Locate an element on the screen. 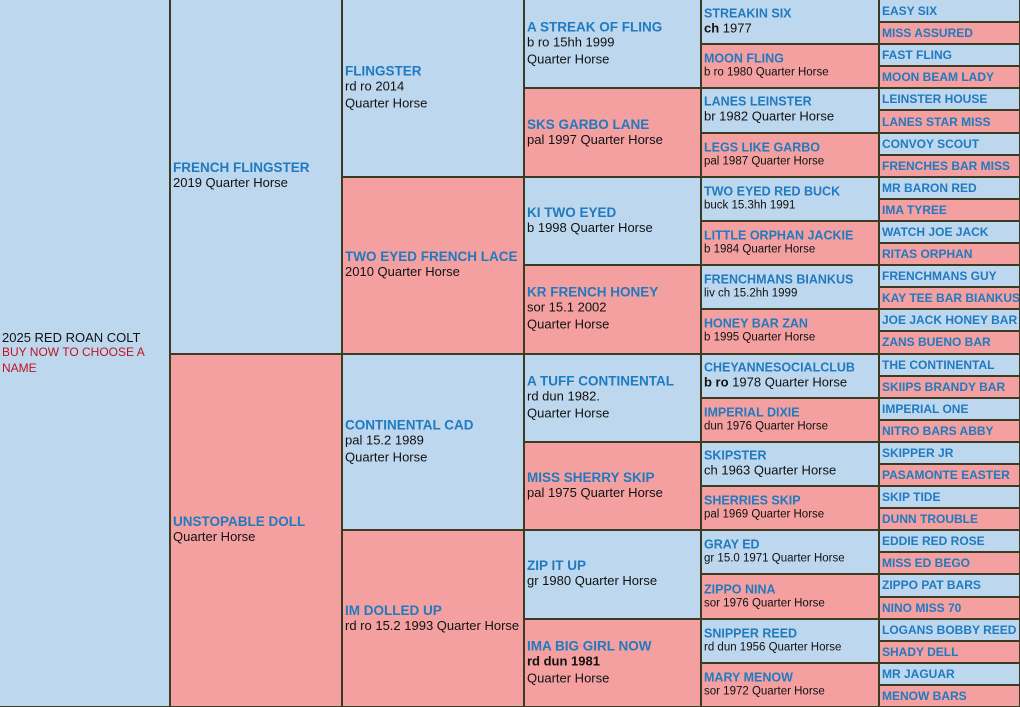 The height and width of the screenshot is (707, 1020). pedigree-cell-content: TWO EYED FRENCH LACE 2010 Quarter Horse is located at coordinates (433, 265).